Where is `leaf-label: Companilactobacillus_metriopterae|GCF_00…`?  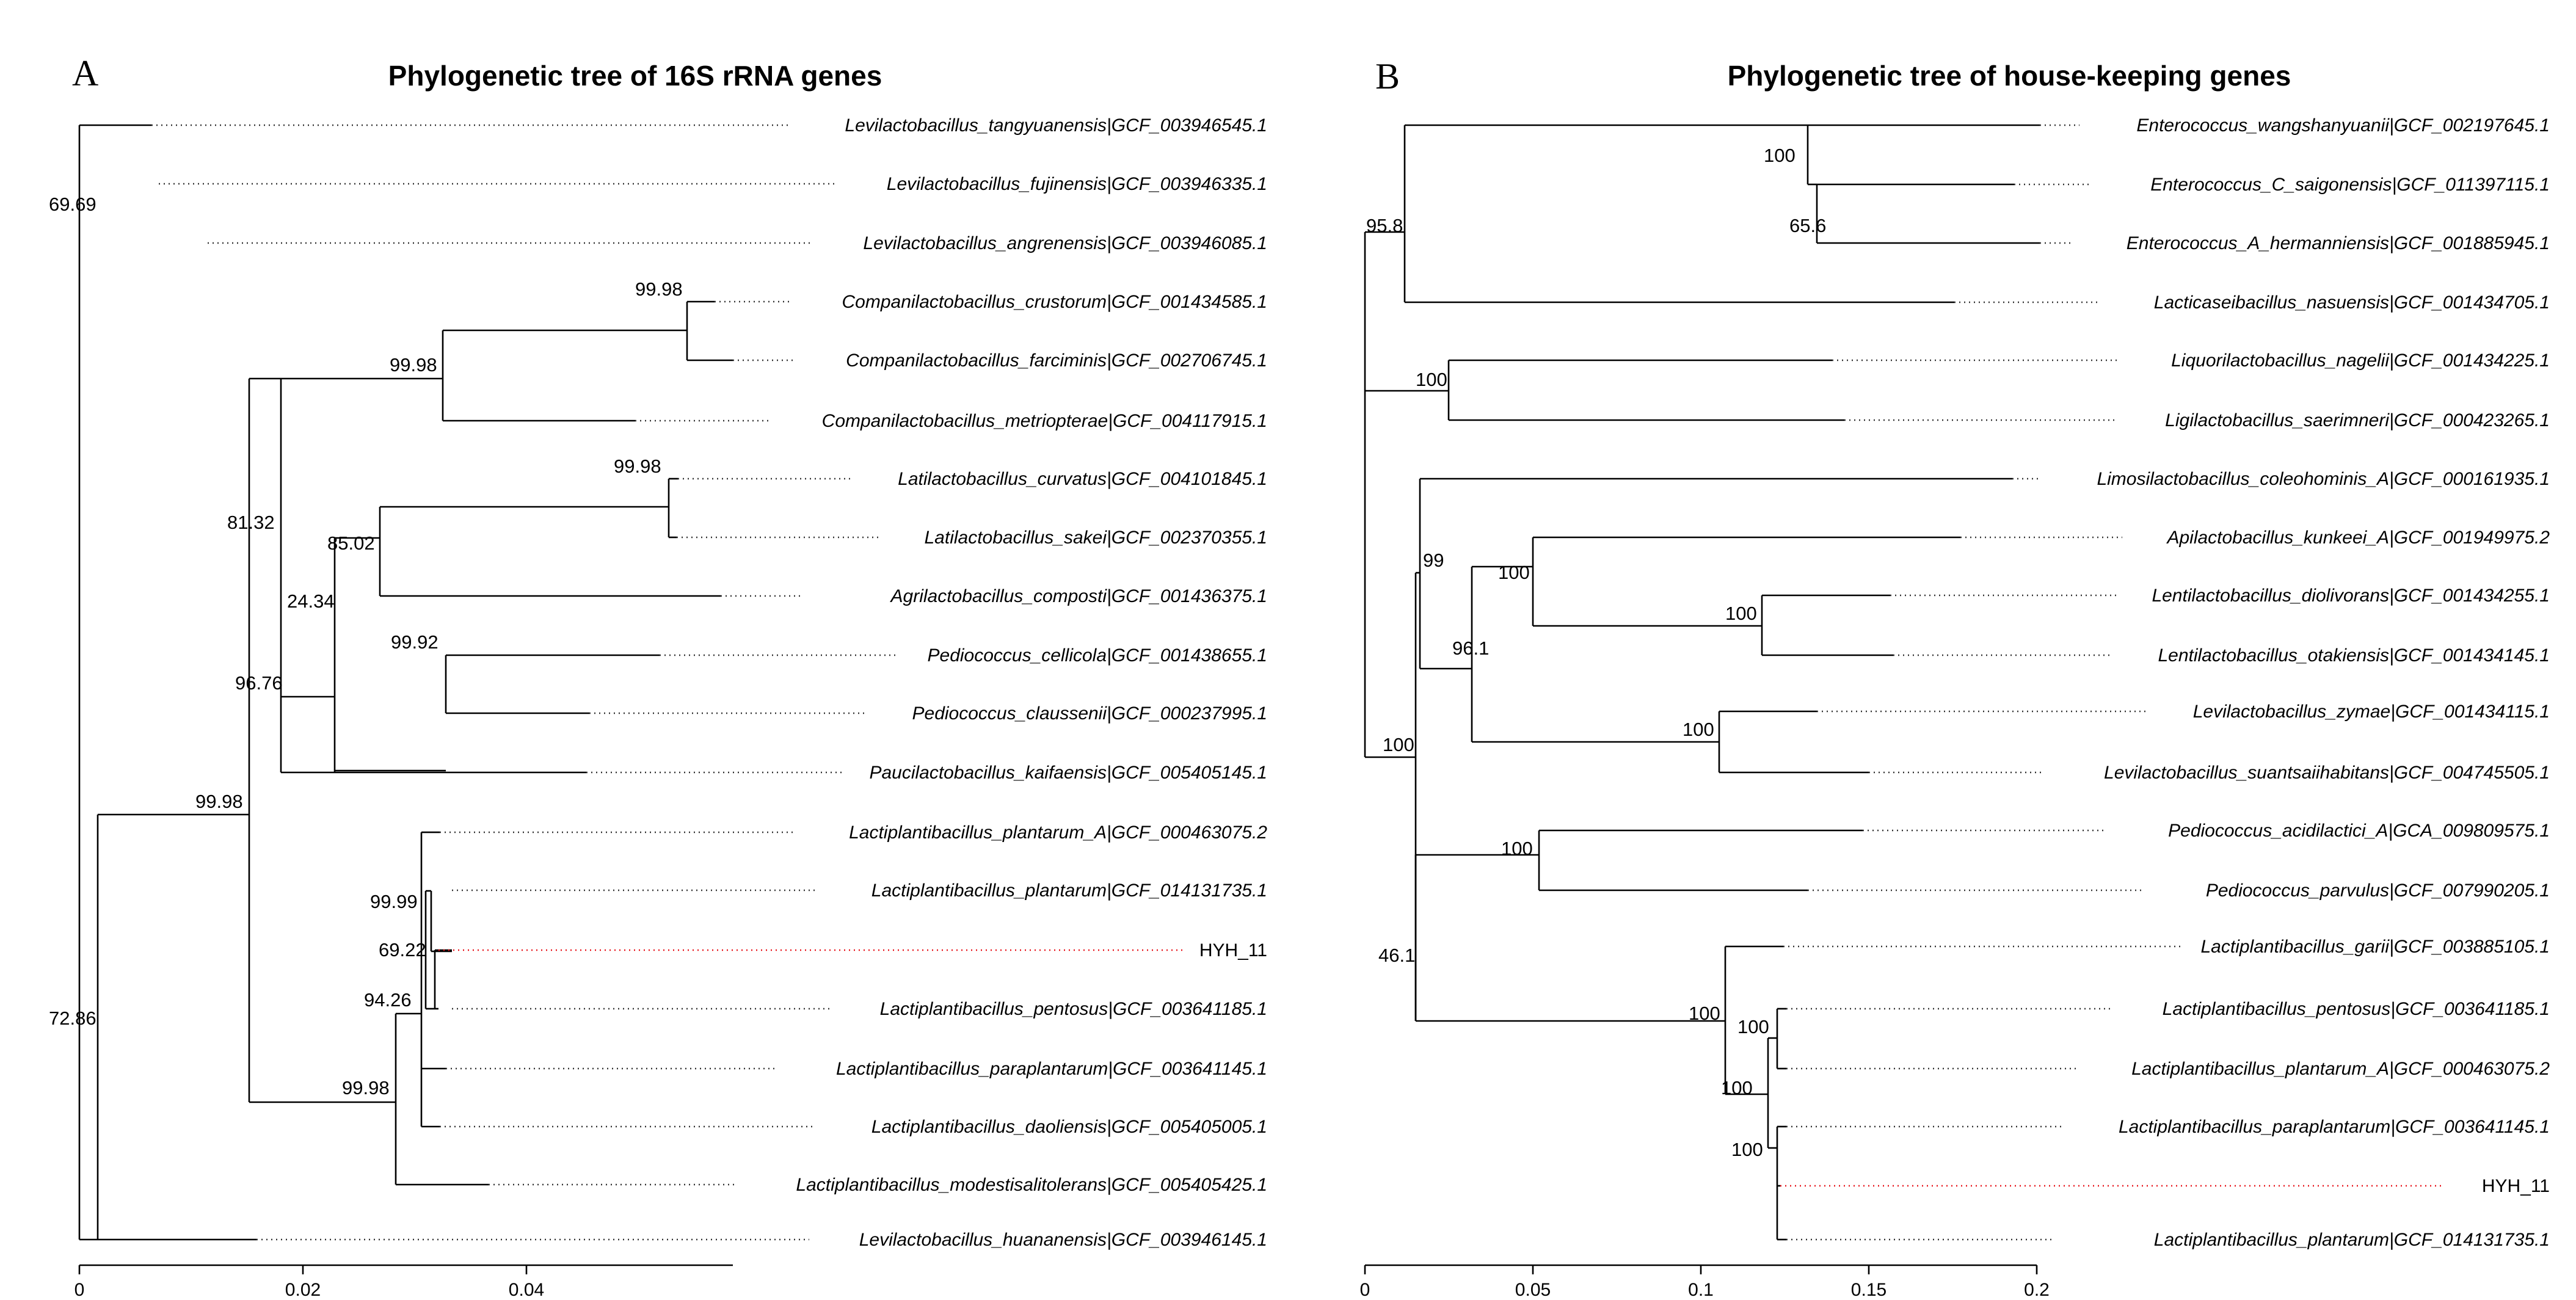 leaf-label: Companilactobacillus_metriopterae|GCF_00… is located at coordinates (1044, 421).